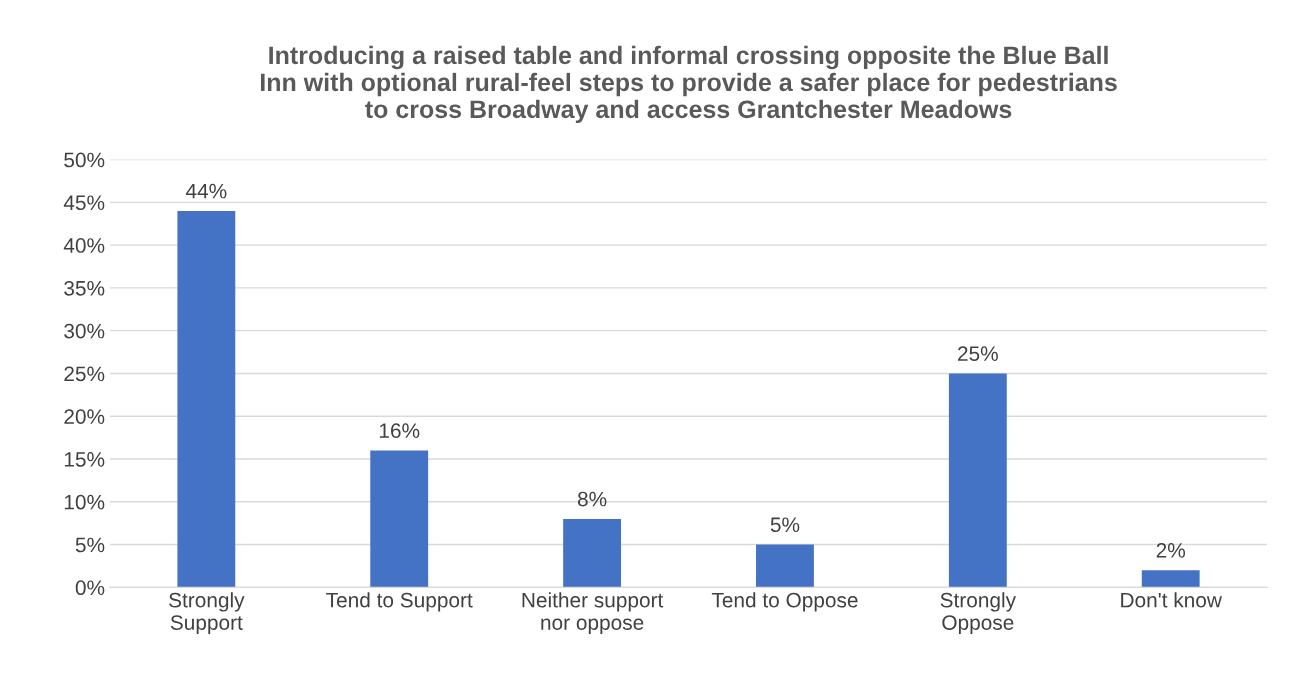 The width and height of the screenshot is (1293, 679). Describe the element at coordinates (84, 160) in the screenshot. I see `y-tick-label: 50%` at that location.